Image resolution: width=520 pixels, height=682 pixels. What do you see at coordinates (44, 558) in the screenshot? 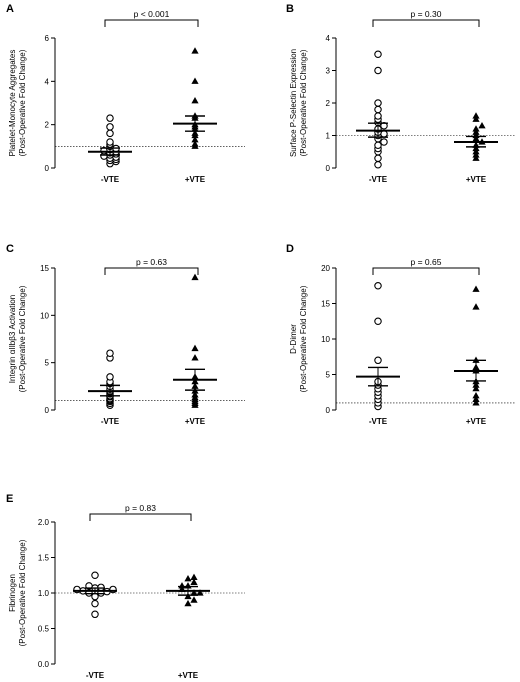
I see `y-tick-label: 1.5` at bounding box center [44, 558].